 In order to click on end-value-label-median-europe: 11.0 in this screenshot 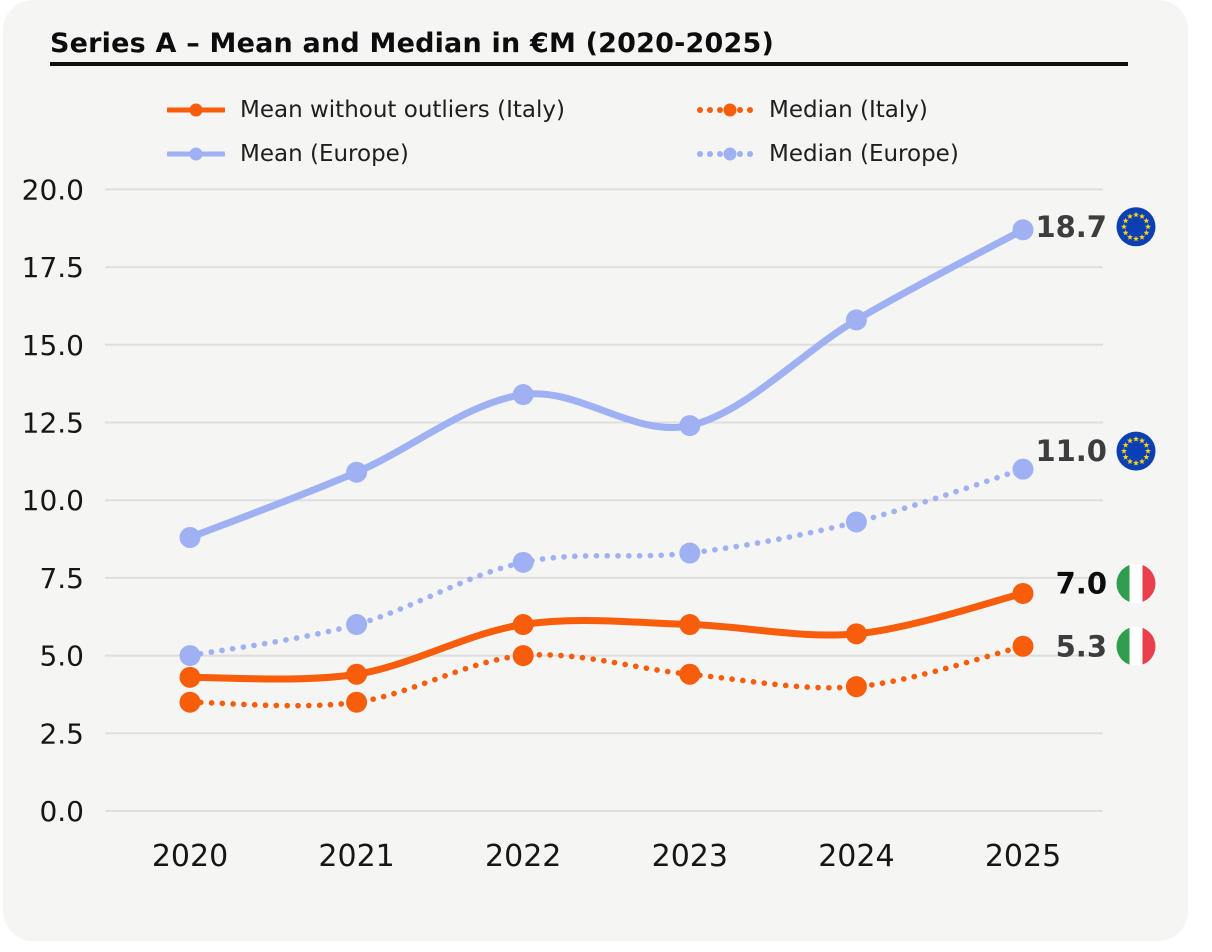, I will do `click(1071, 451)`.